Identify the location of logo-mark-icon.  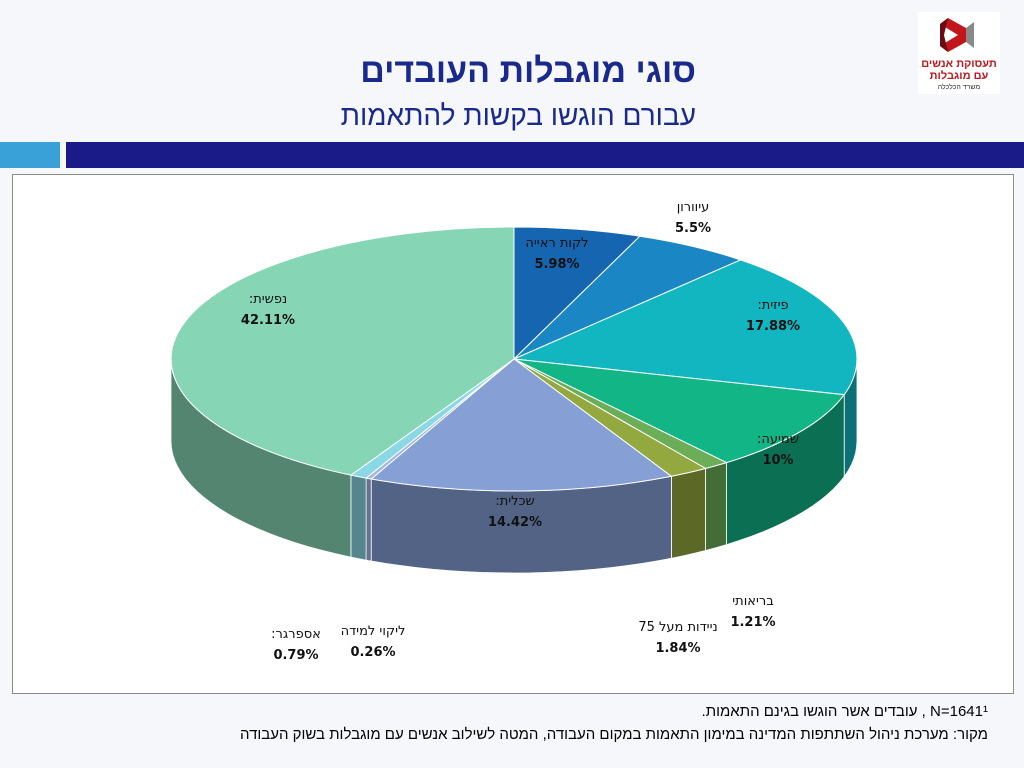
(957, 35).